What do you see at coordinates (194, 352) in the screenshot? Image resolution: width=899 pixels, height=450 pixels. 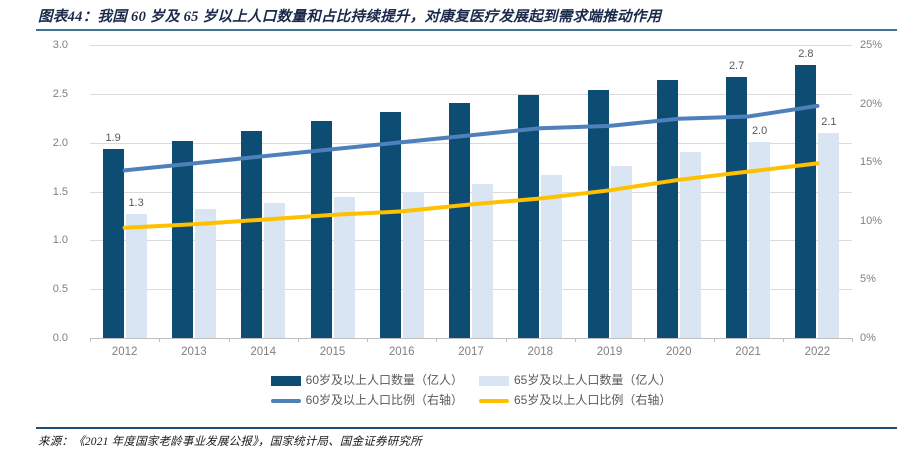 I see `x-axis-label: 2013` at bounding box center [194, 352].